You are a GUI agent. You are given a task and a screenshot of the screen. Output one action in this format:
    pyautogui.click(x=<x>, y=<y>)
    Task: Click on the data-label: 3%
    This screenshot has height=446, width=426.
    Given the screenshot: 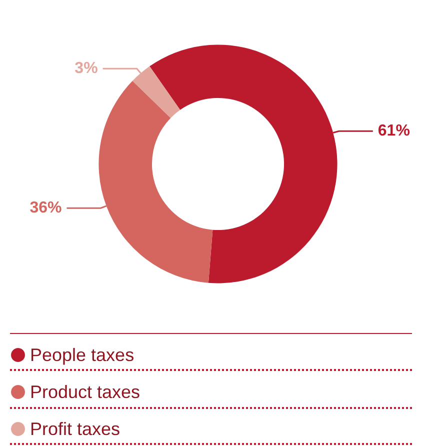 What is the action you would take?
    pyautogui.click(x=86, y=69)
    